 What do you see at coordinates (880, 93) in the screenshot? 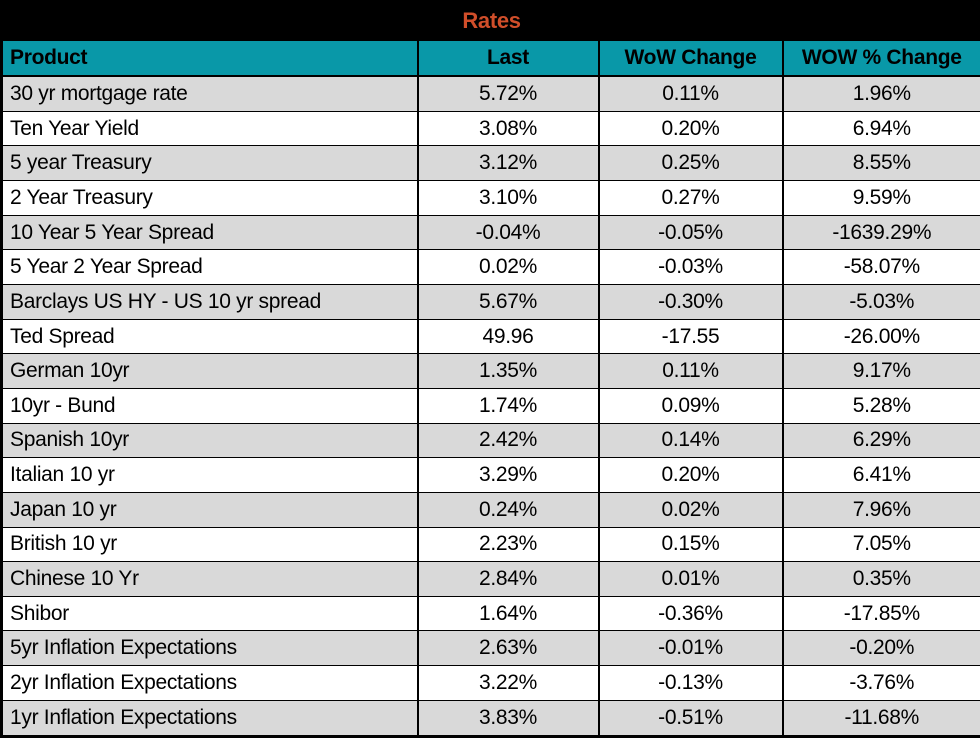
I see `cell-wow_pct_change: 1.96%` at bounding box center [880, 93].